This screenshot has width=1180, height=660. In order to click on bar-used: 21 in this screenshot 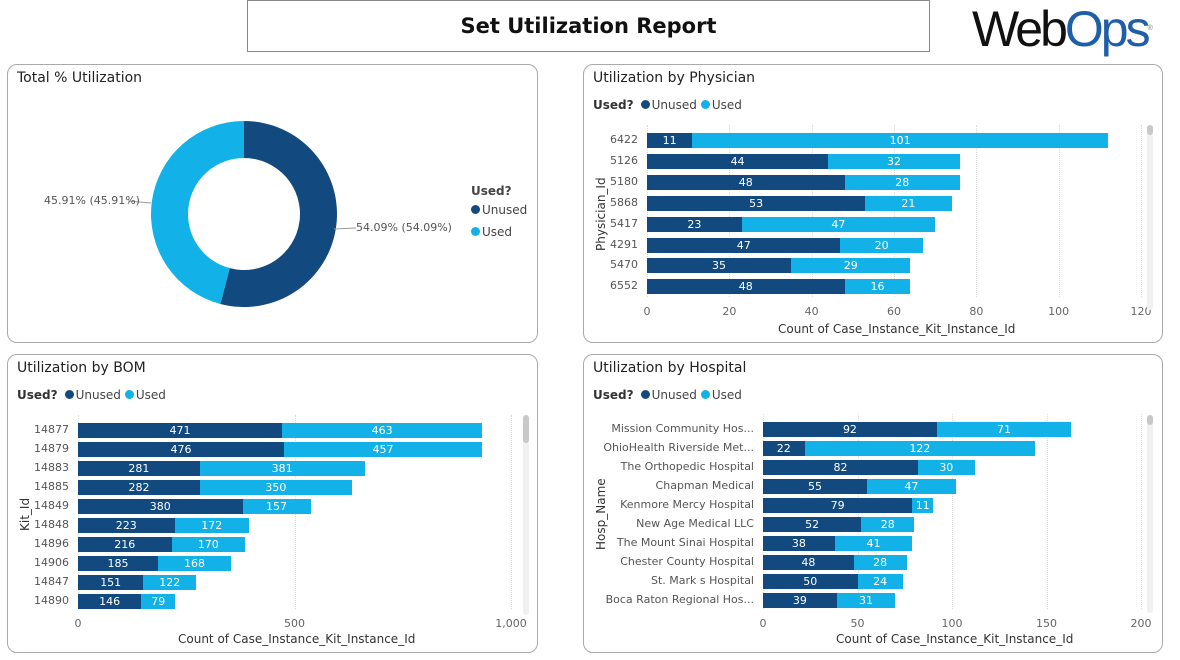, I will do `click(908, 203)`.